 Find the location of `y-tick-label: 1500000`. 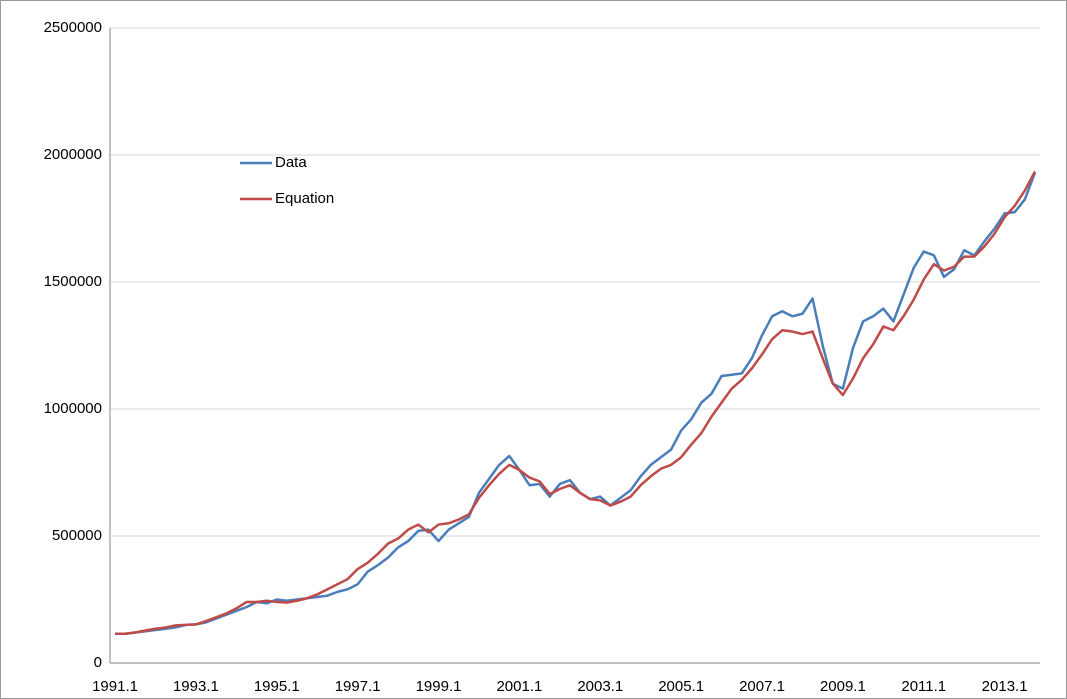

y-tick-label: 1500000 is located at coordinates (73, 281).